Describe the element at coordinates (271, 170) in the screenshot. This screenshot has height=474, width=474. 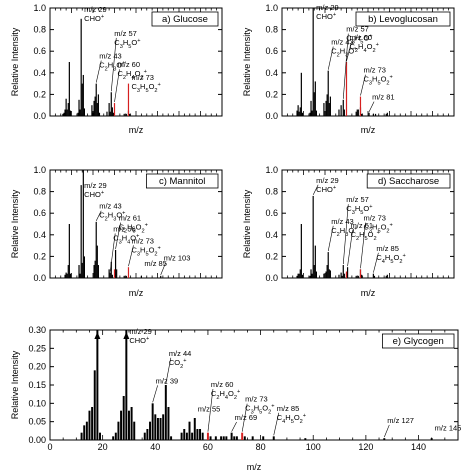
I see `y-tick-label: 1.0` at that location.